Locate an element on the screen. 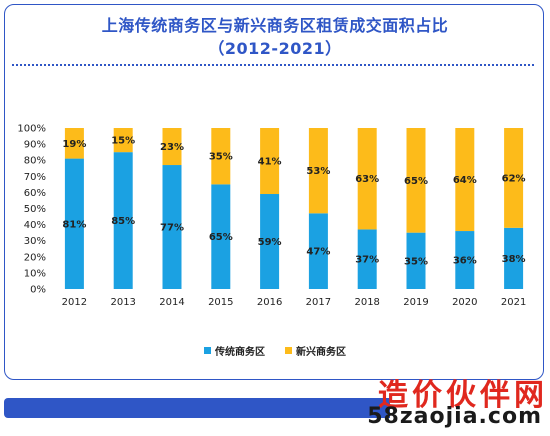  y-tick-label: 30% is located at coordinates (35, 241).